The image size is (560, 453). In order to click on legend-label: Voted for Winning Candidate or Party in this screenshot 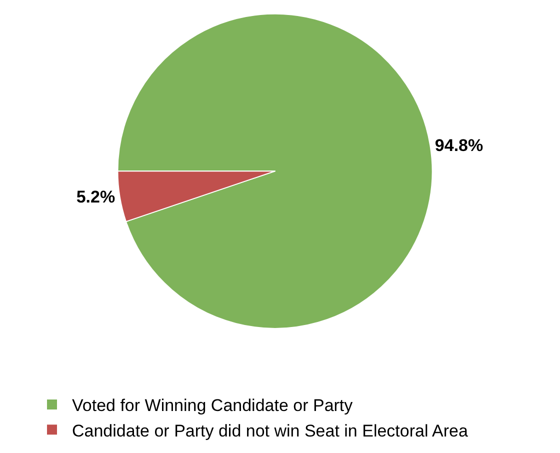, I will do `click(213, 406)`.